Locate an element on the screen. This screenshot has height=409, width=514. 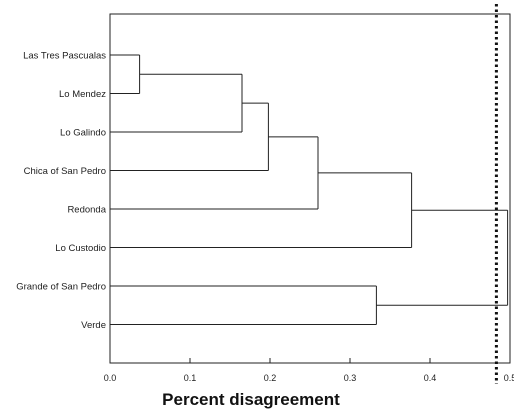
leaf-label: Lo Mendez is located at coordinates (82, 94).